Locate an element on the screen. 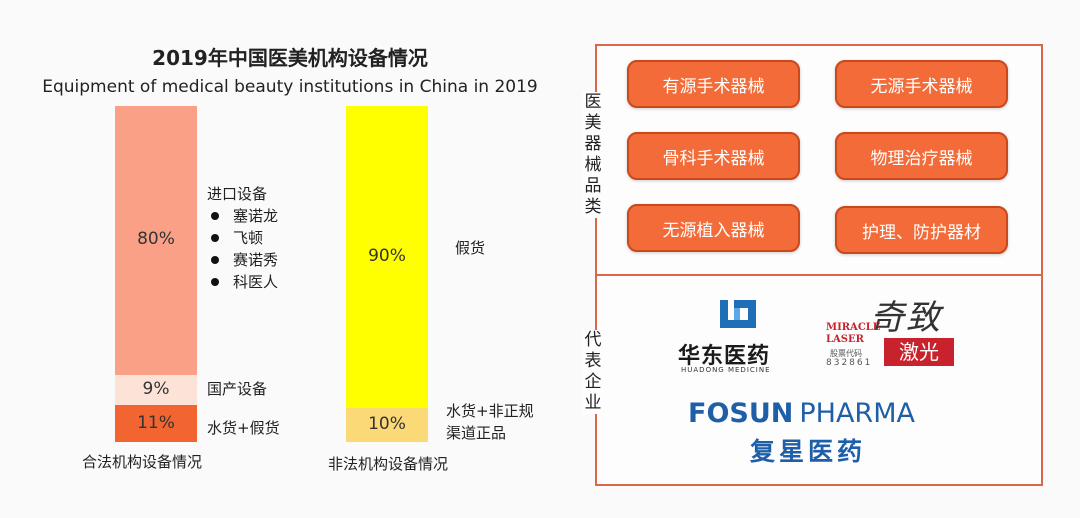 This screenshot has height=518, width=1080. vertical-label-char: 业 is located at coordinates (593, 403).